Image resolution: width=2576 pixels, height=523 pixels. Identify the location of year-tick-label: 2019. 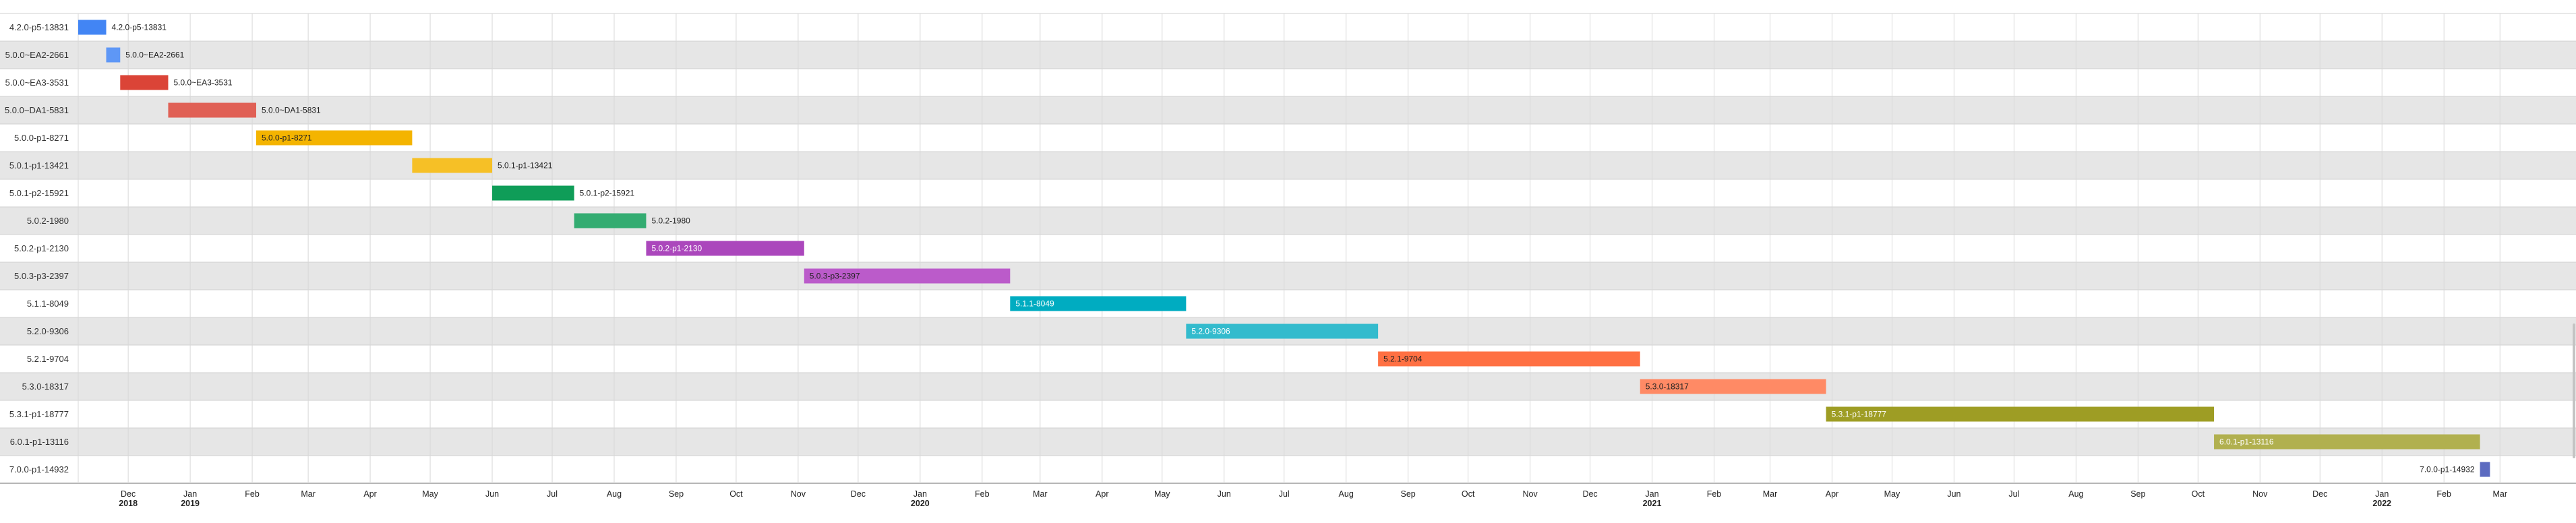
(190, 503).